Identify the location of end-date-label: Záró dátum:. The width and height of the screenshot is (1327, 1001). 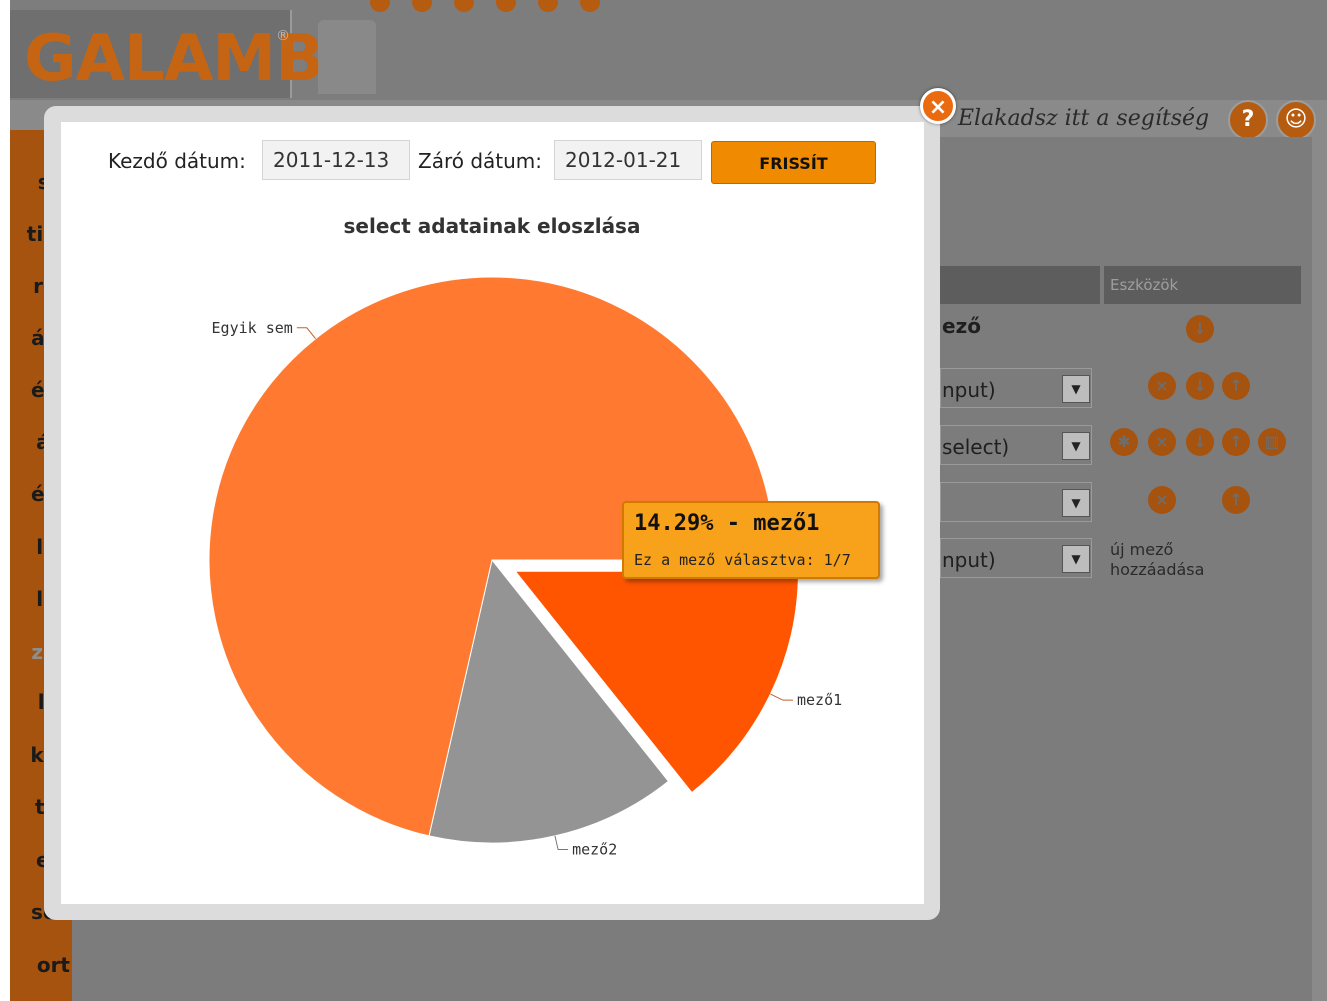
(480, 161).